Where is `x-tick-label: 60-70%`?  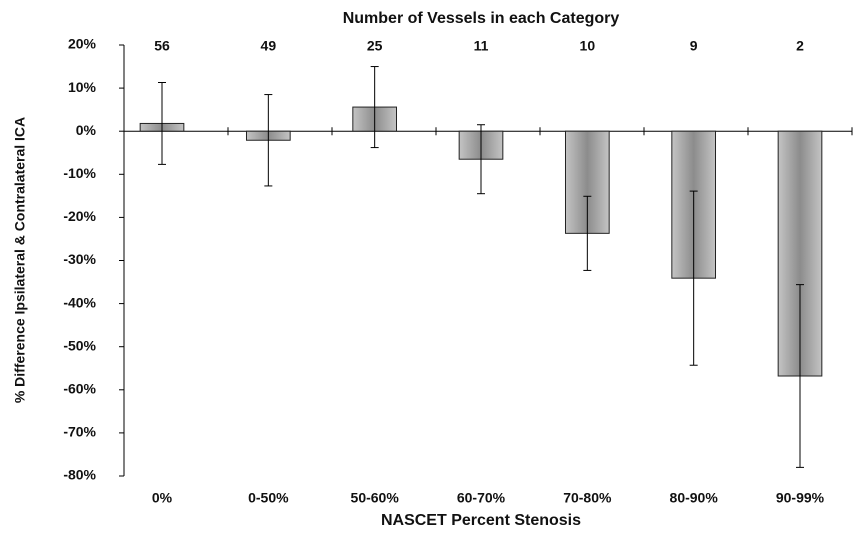
x-tick-label: 60-70% is located at coordinates (481, 498).